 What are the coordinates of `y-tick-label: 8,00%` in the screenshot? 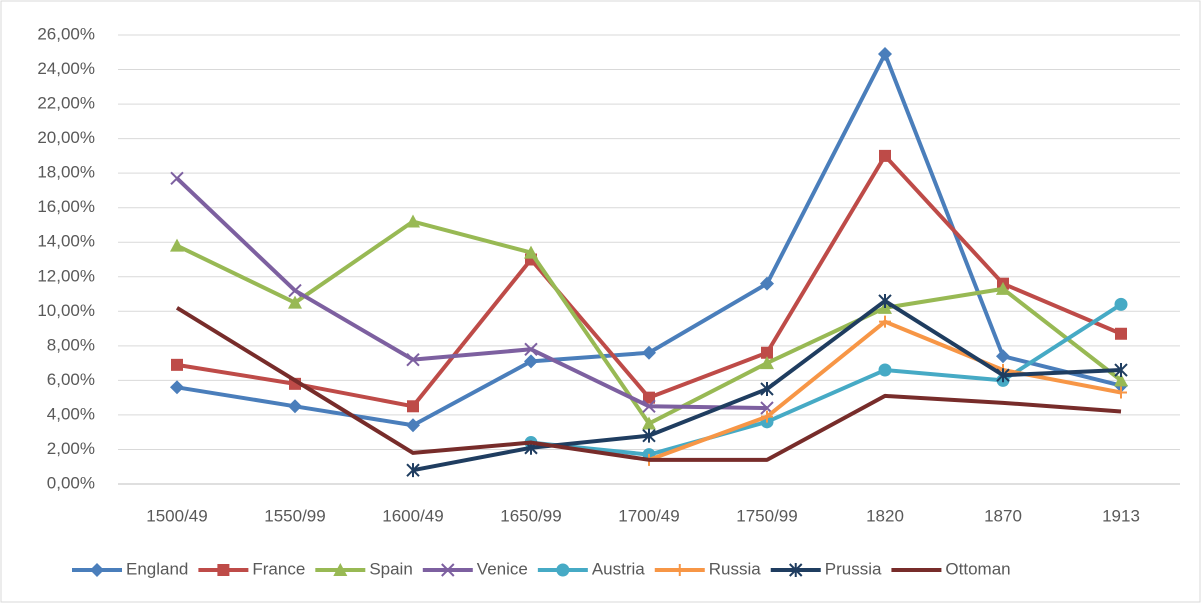 It's located at (71, 344).